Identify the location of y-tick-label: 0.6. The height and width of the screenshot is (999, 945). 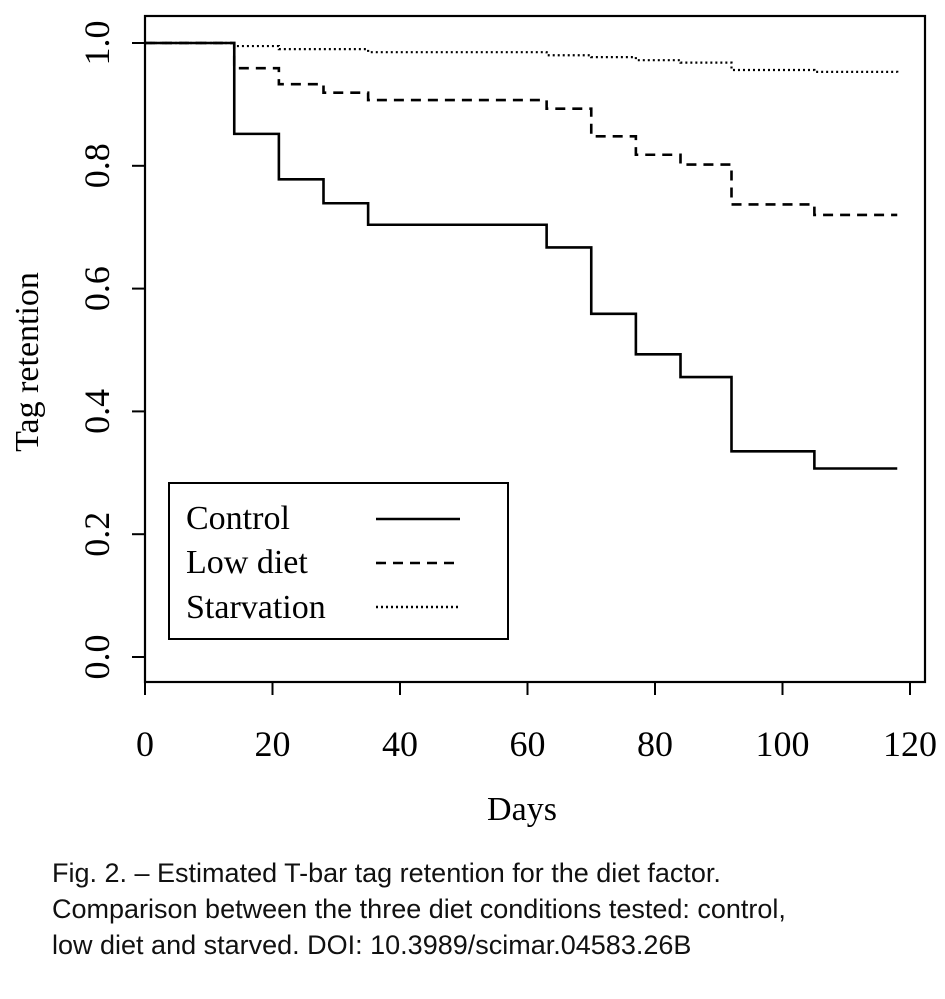
(97, 288).